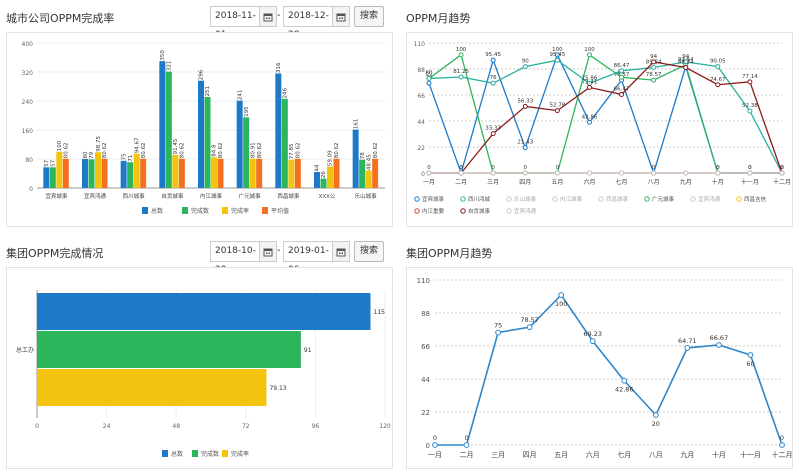 Image resolution: width=799 pixels, height=473 pixels. Describe the element at coordinates (590, 78) in the screenshot. I see `data-label: 75.86` at that location.